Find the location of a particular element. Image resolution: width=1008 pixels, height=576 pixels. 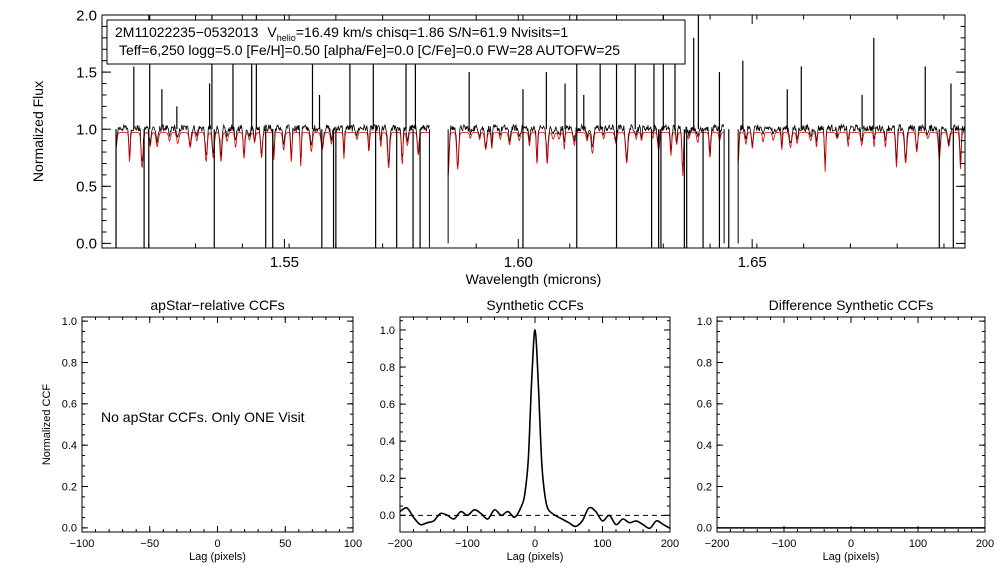

info-box-frame is located at coordinates (396, 42).